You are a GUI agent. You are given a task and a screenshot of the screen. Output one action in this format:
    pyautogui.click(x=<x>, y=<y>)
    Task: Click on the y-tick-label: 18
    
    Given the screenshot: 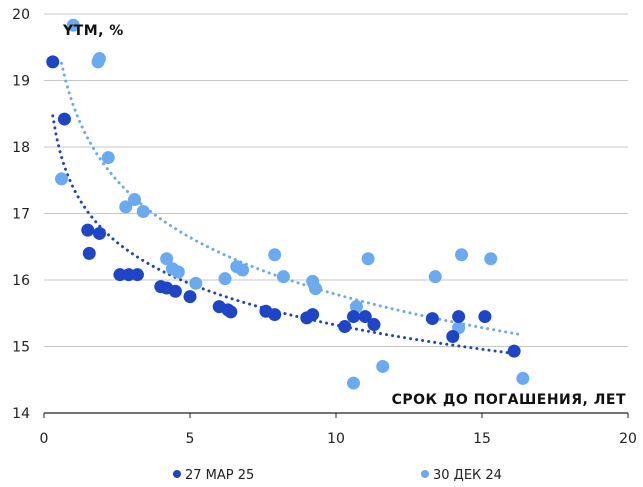 What is the action you would take?
    pyautogui.click(x=21, y=148)
    